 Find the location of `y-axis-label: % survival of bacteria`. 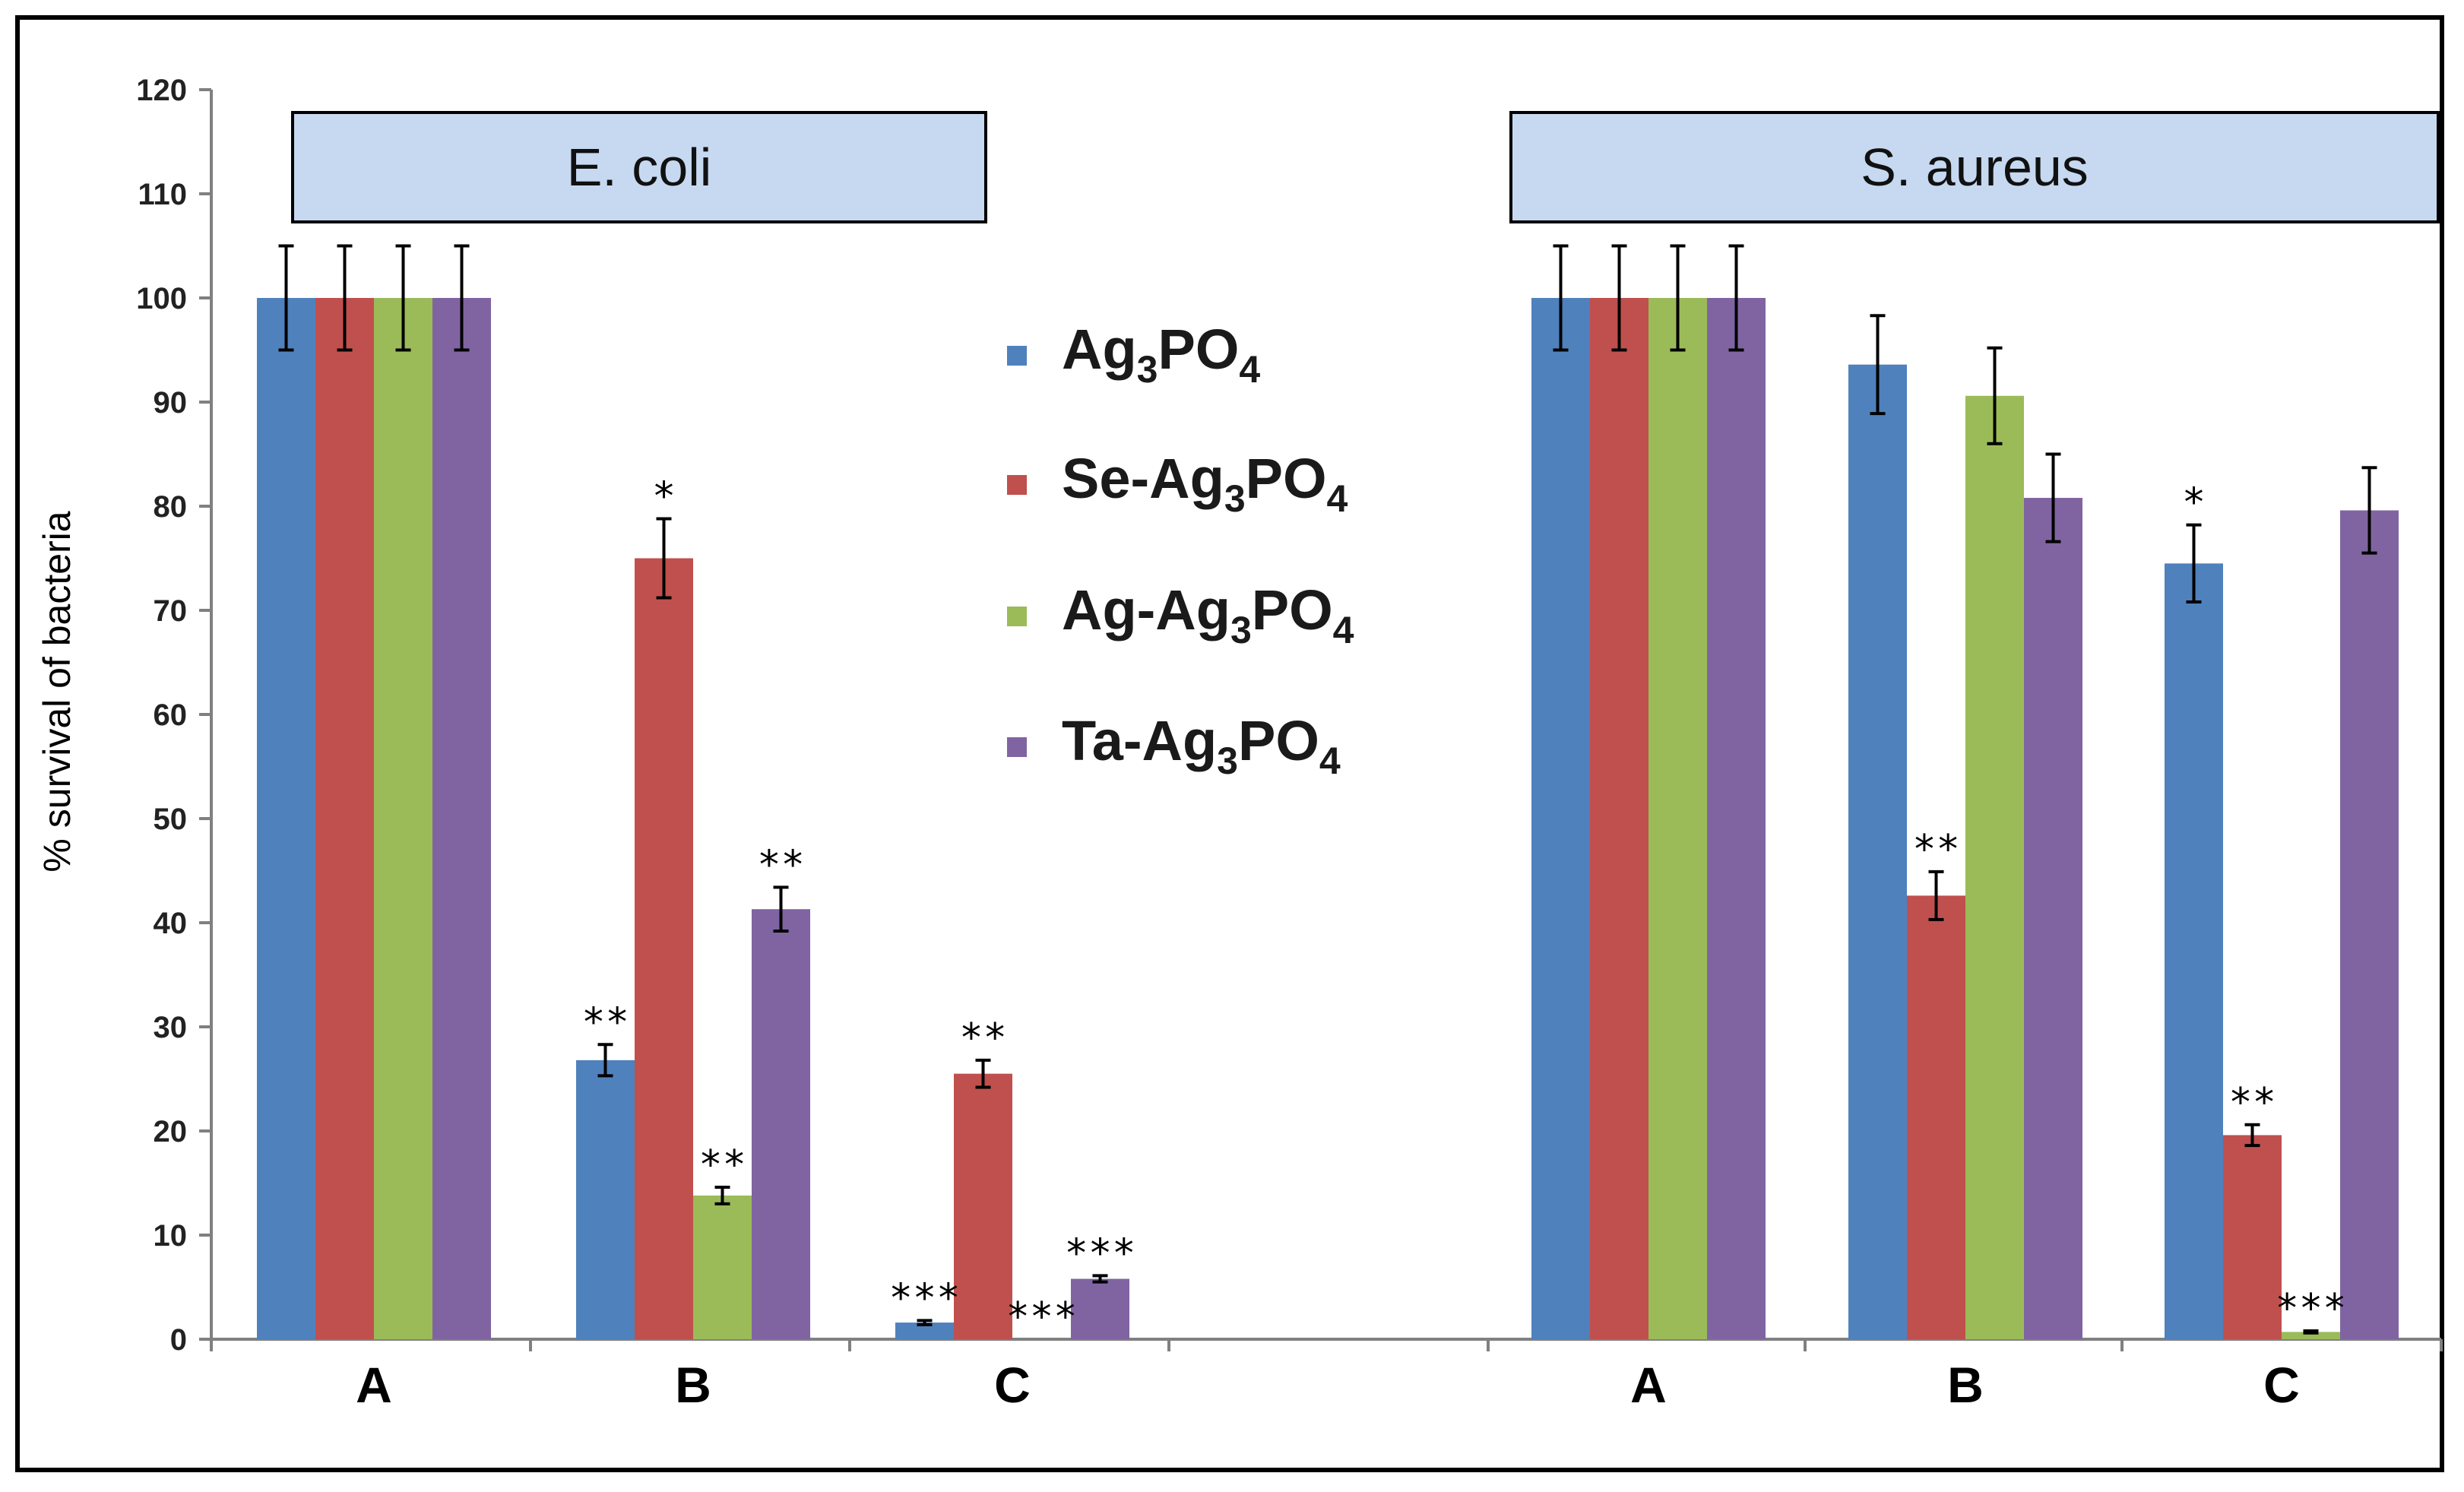

y-axis-label: % survival of bacteria is located at coordinates (57, 691).